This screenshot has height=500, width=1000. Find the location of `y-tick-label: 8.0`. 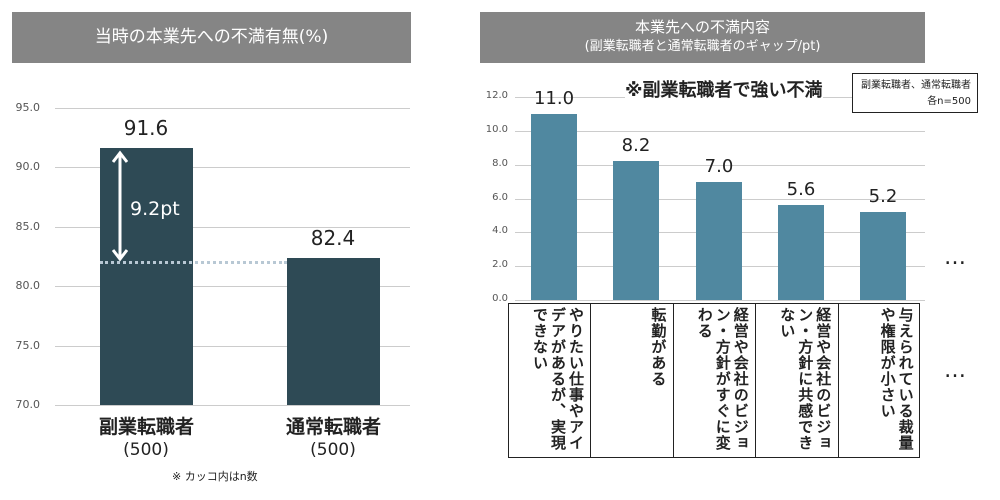

y-tick-label: 8.0 is located at coordinates (500, 163).